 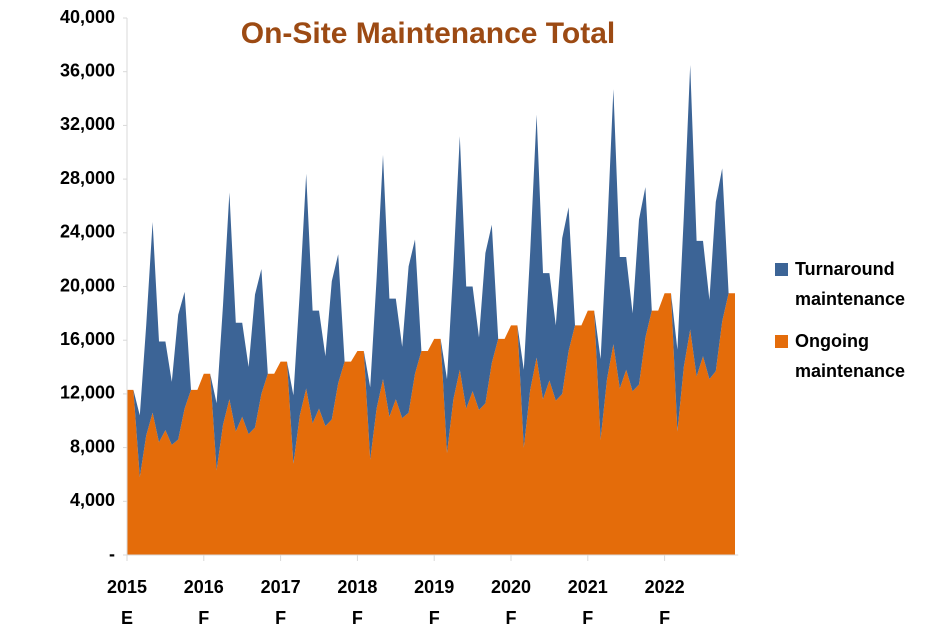 I want to click on y-tick-label: 20,000, so click(x=87, y=285).